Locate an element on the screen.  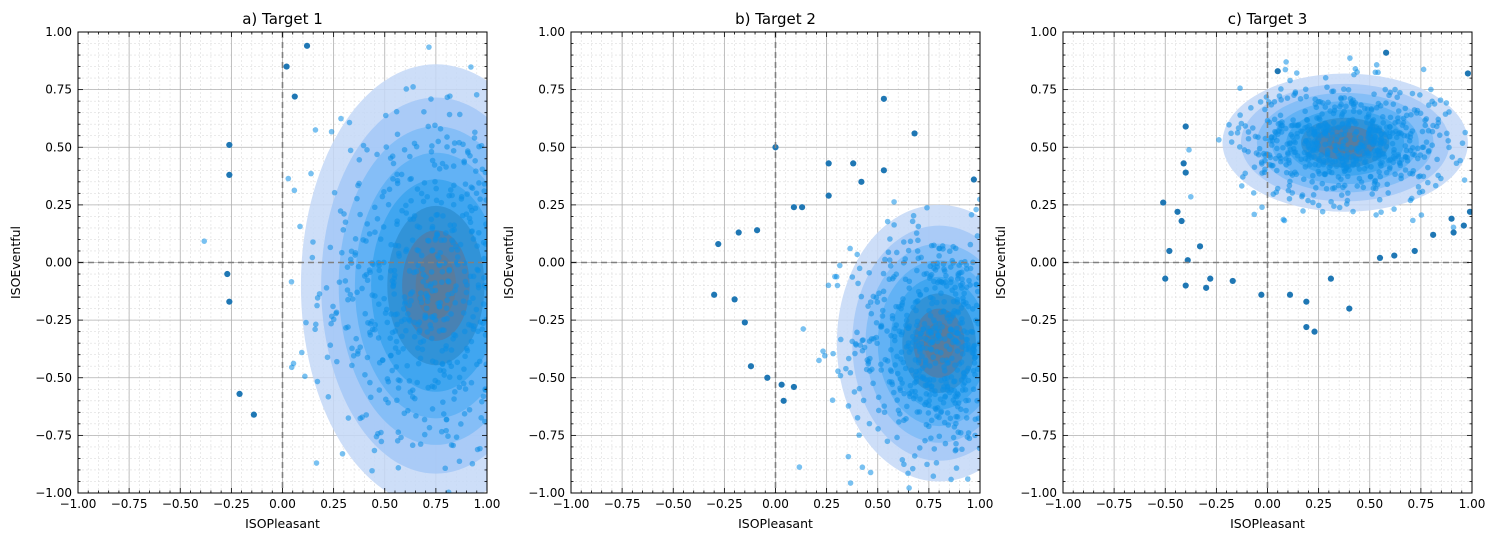
chart-title: b) Target 2 is located at coordinates (775, 19).